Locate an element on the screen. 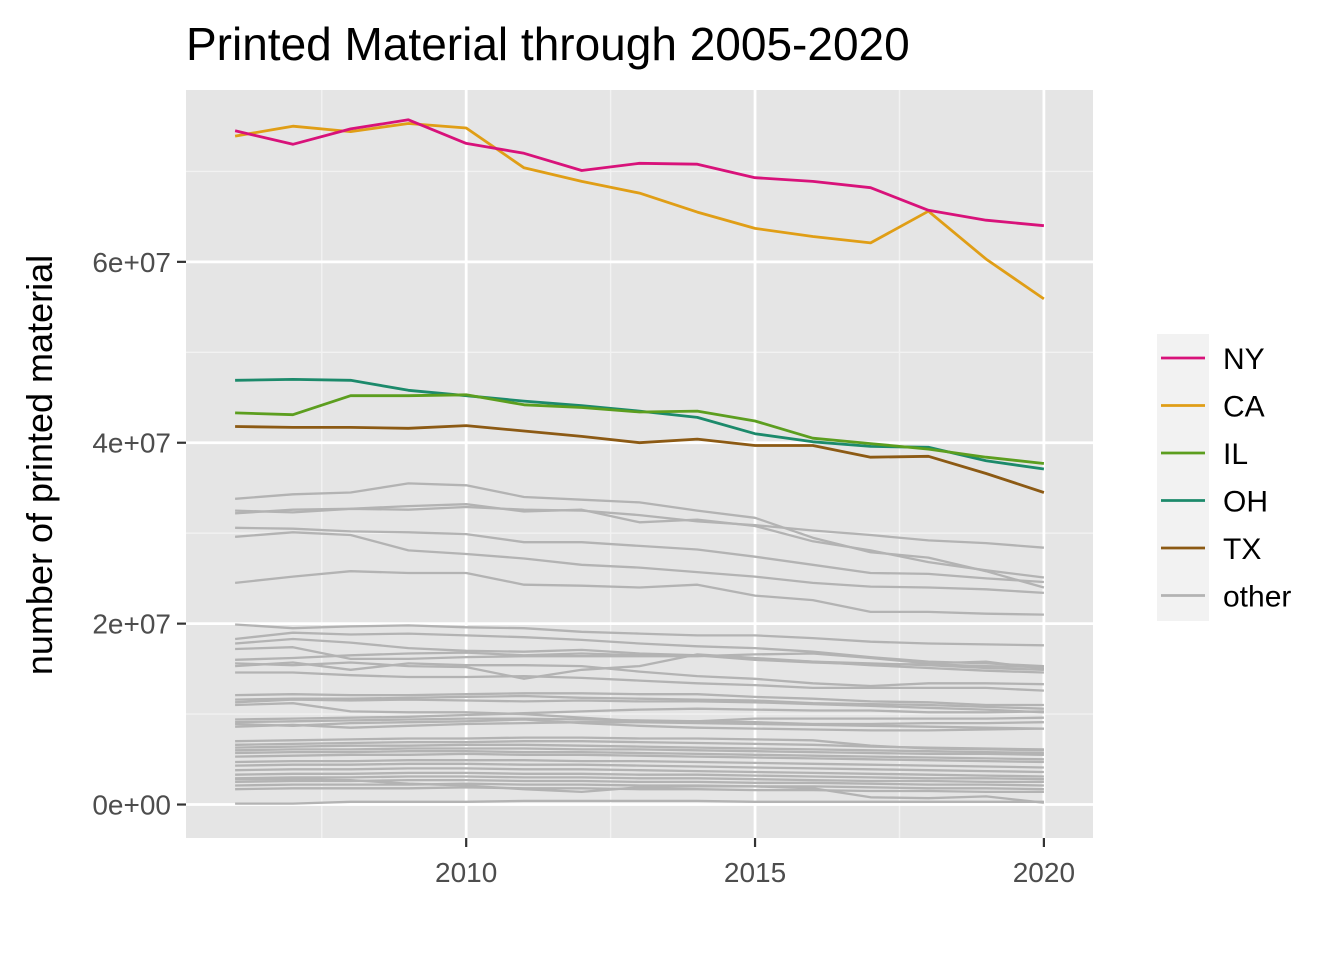 This screenshot has width=1344, height=960. y-axis-title: number of printed material is located at coordinates (39, 465).